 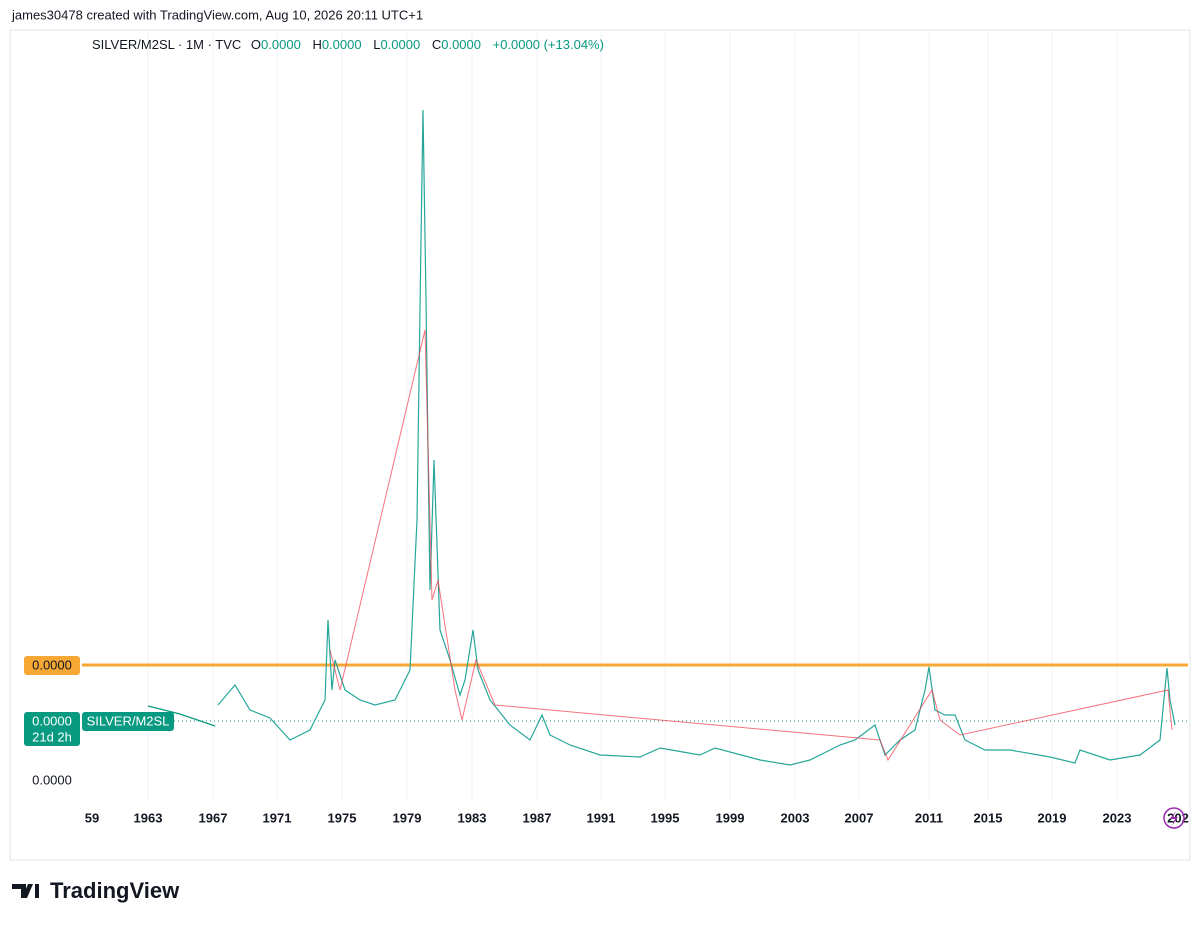 What do you see at coordinates (342, 44) in the screenshot?
I see `legend-high: 0.0000` at bounding box center [342, 44].